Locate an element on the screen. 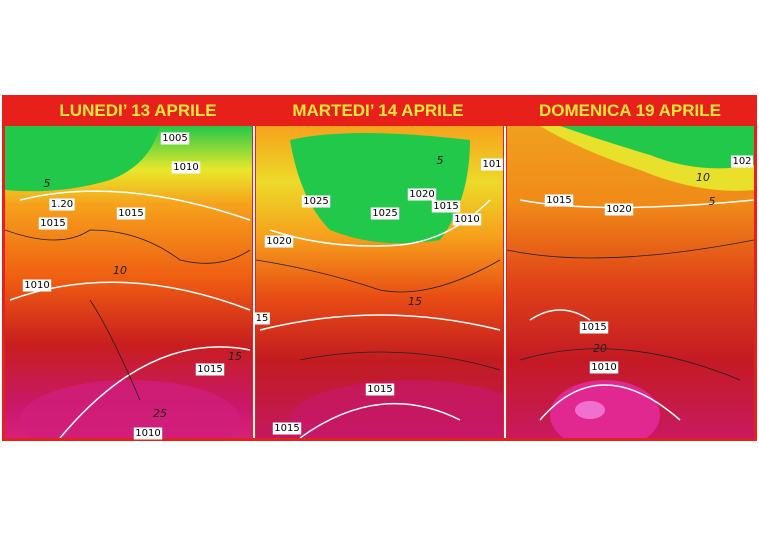 The width and height of the screenshot is (759, 536). isobar-label: 15 is located at coordinates (262, 318).